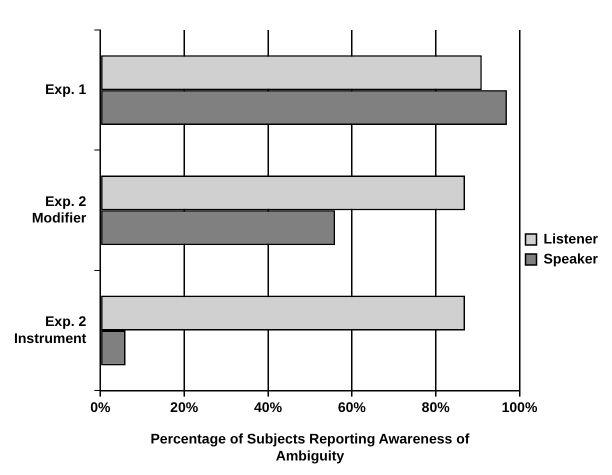 This screenshot has height=475, width=612. Describe the element at coordinates (436, 406) in the screenshot. I see `x-tick-label: 80%` at that location.